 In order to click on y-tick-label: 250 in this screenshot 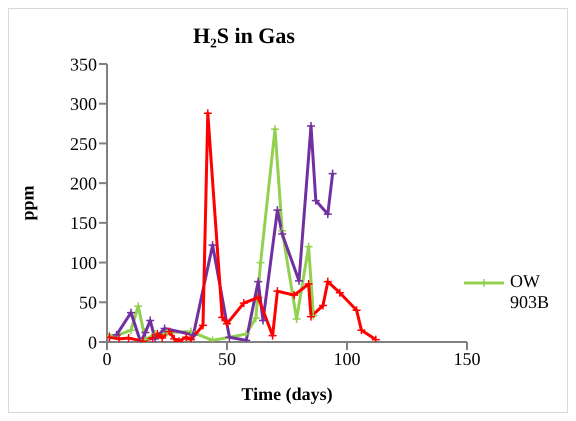, I will do `click(83, 144)`.